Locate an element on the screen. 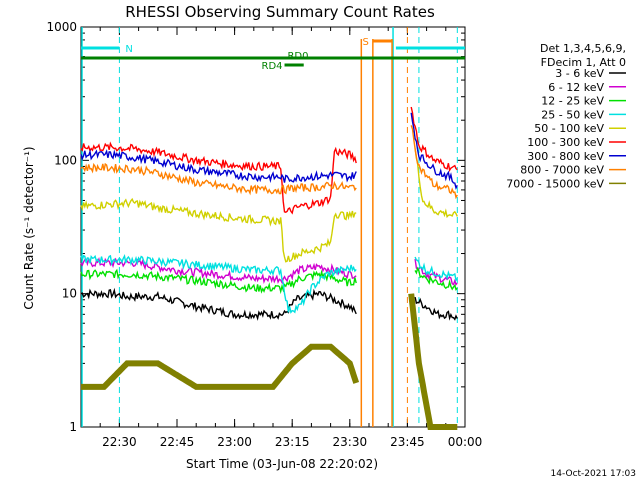 This screenshot has width=640, height=485. x-tick-label: 00:00 is located at coordinates (465, 442).